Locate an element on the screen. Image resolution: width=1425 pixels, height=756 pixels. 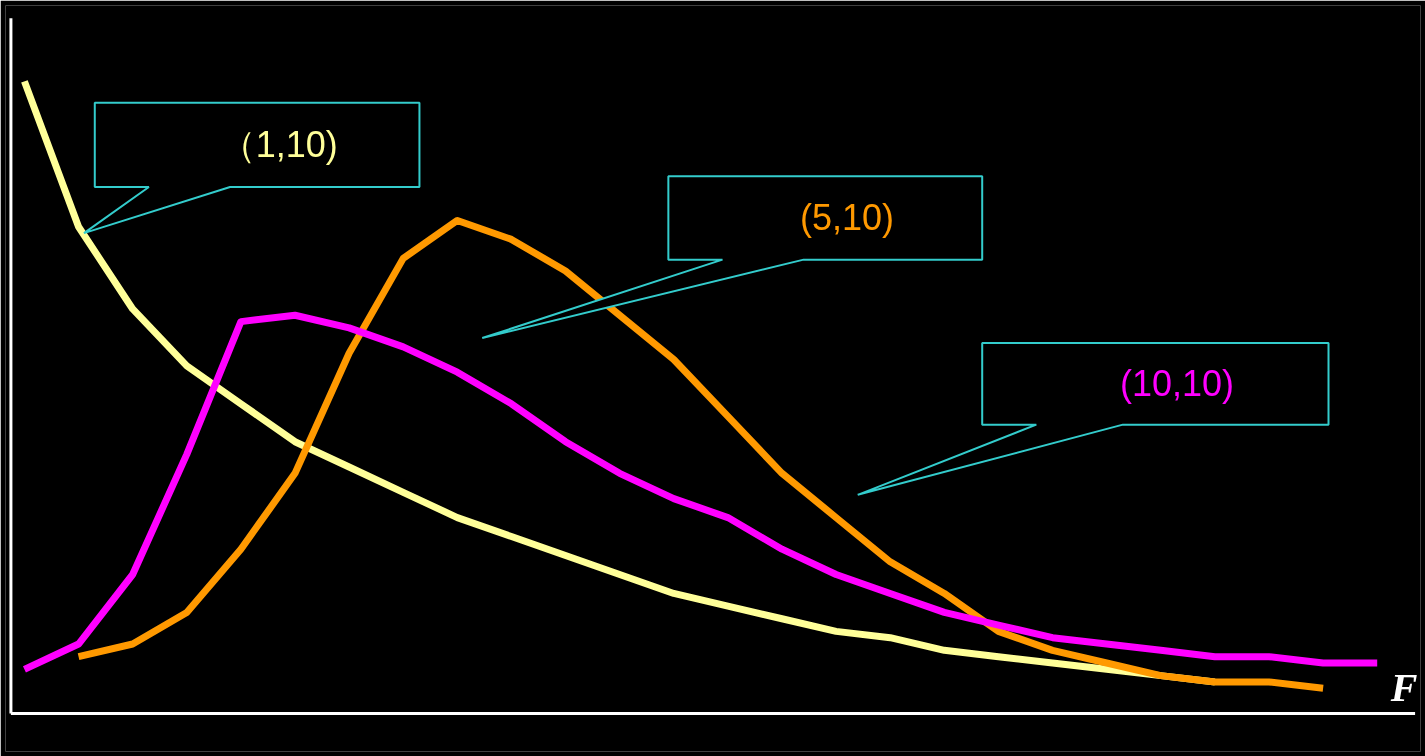
text: (5,10) is located at coordinates (846, 218).